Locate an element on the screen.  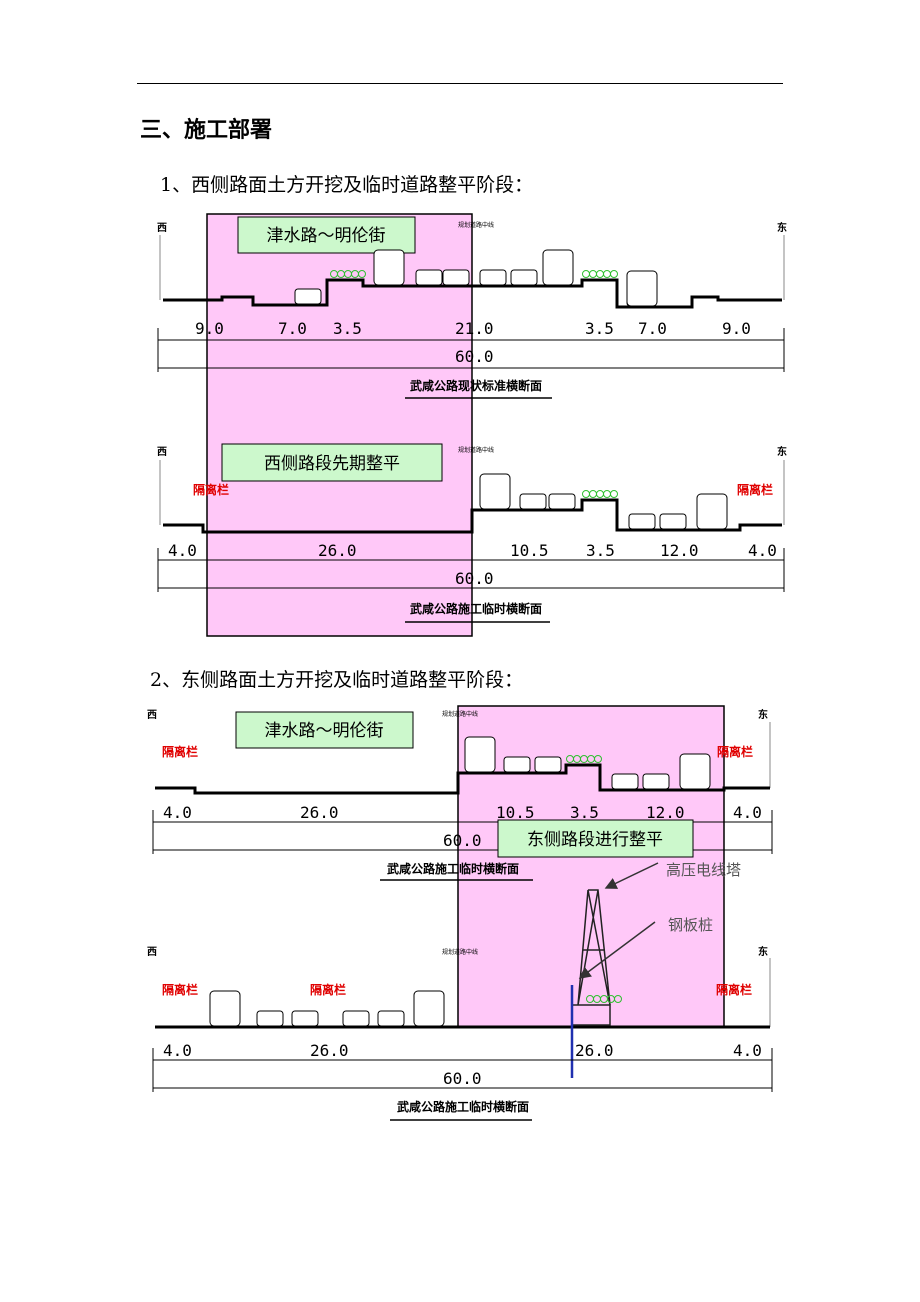
diagram-title: 武咸公路施工临时横断面 is located at coordinates (476, 608).